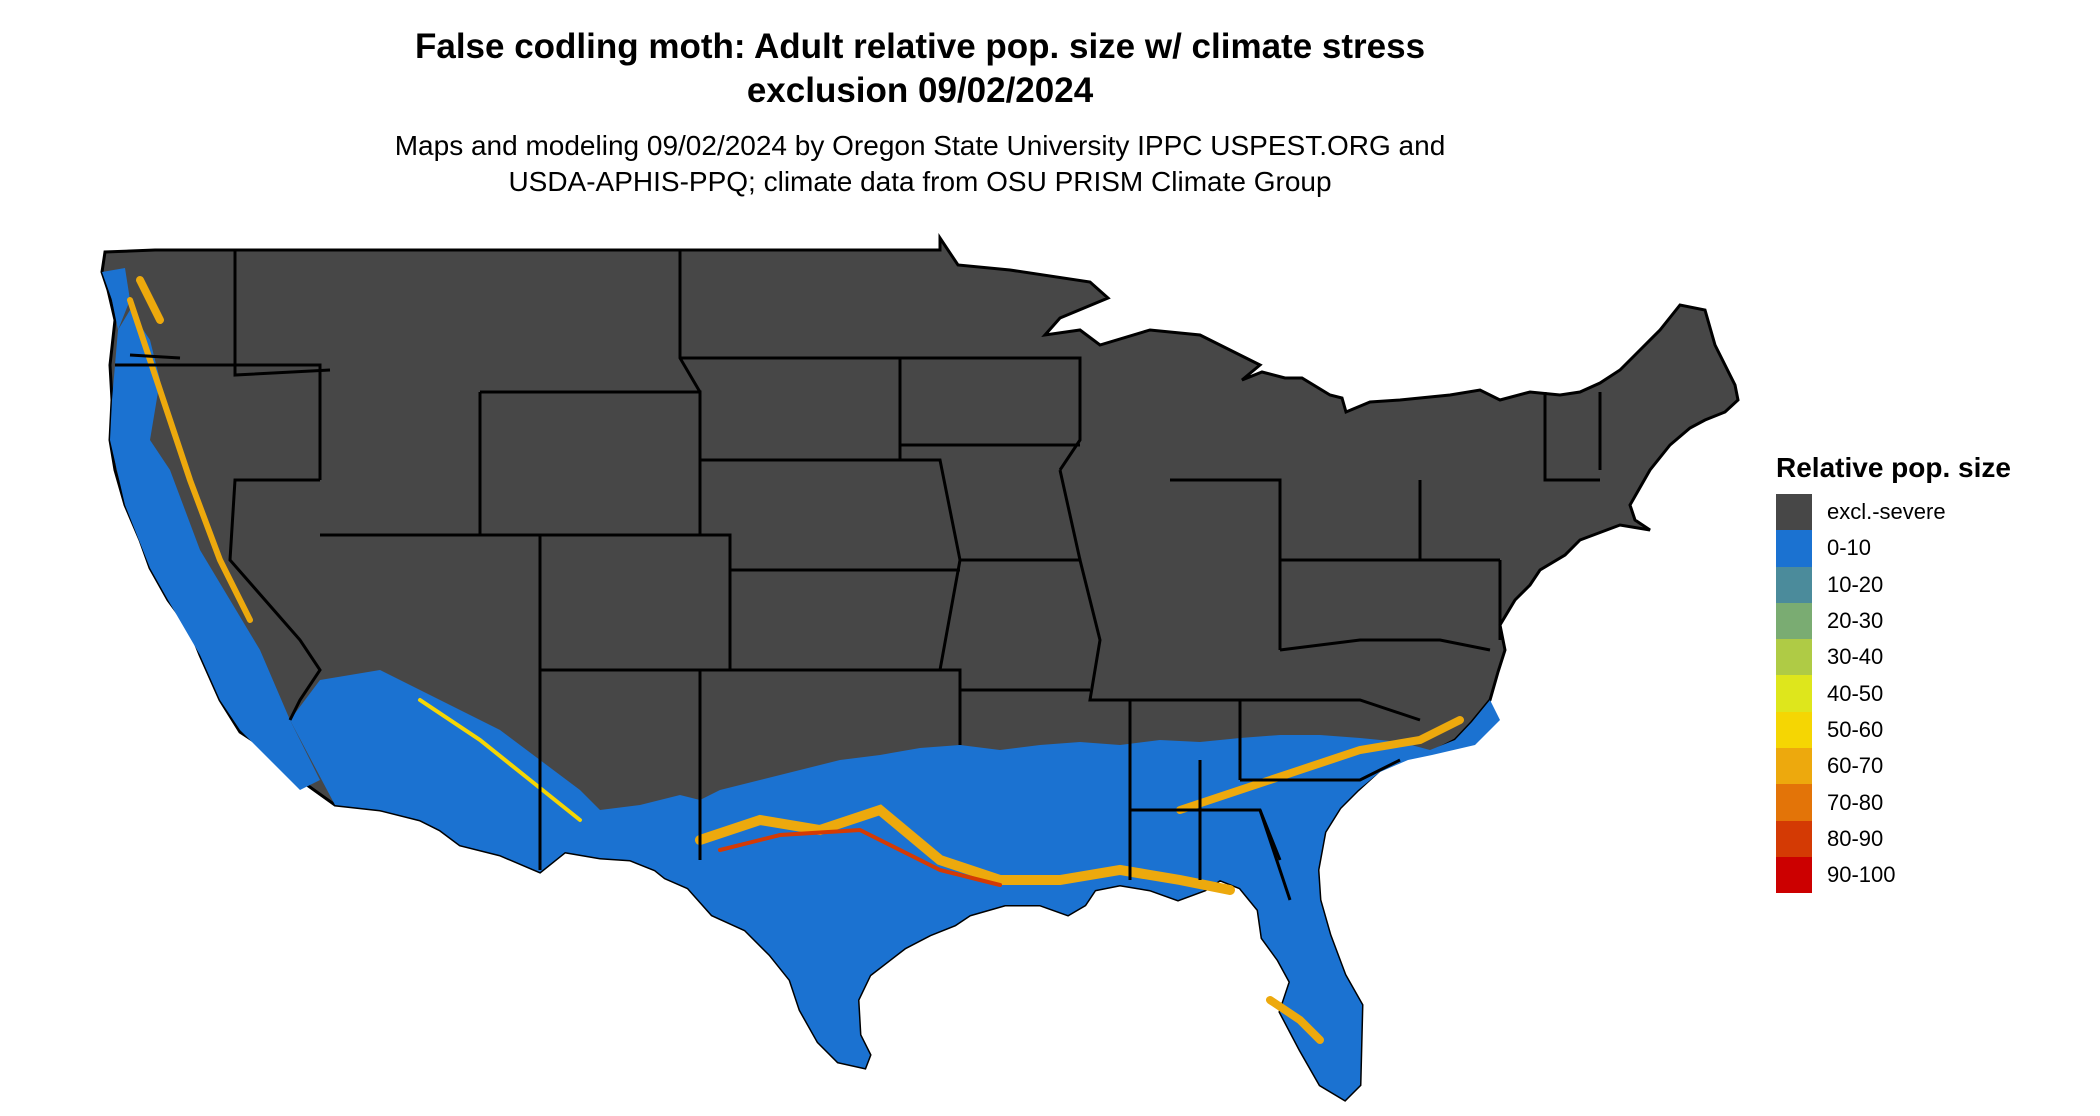 The height and width of the screenshot is (1116, 2100). Describe the element at coordinates (1855, 802) in the screenshot. I see `legend-label: 70-80` at that location.